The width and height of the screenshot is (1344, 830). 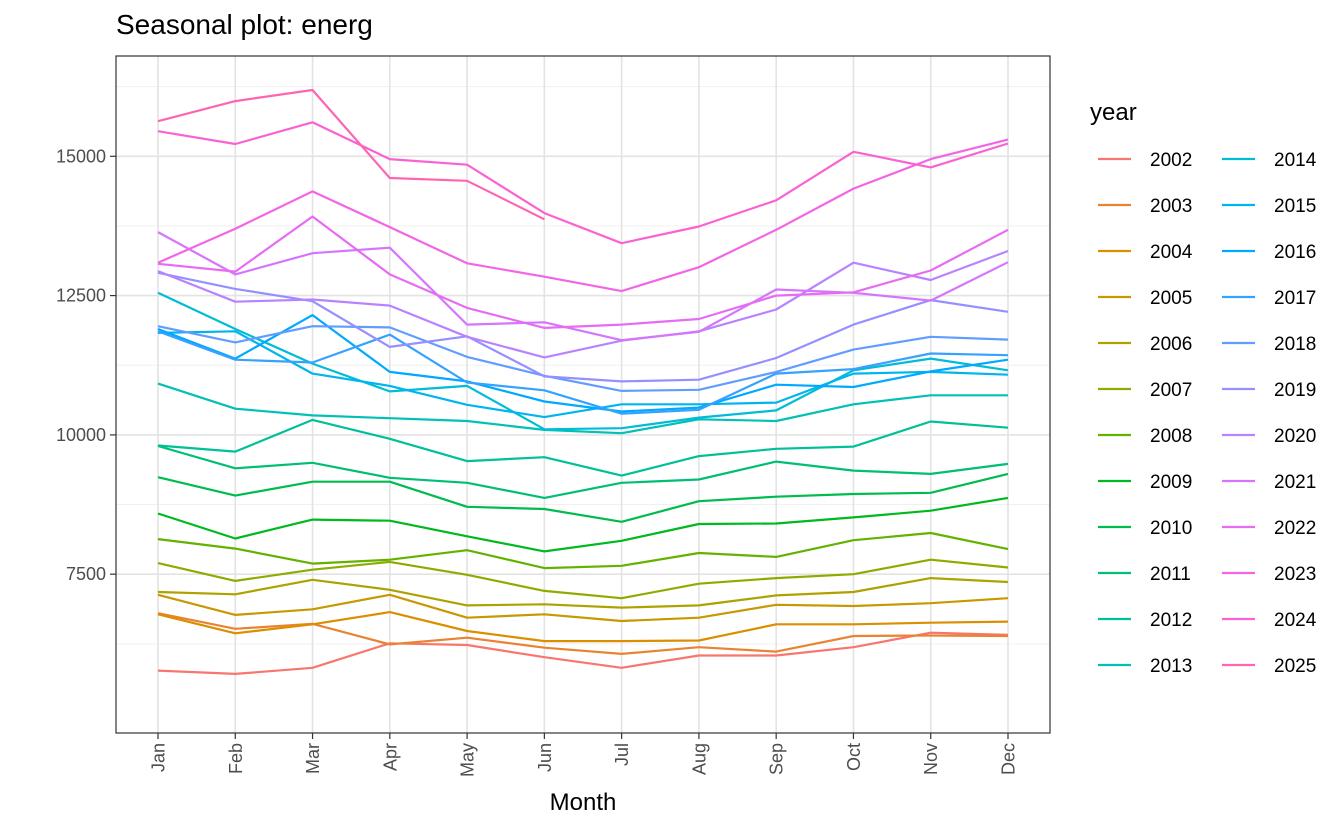 I want to click on y-tick-label: 7500, so click(x=86, y=574).